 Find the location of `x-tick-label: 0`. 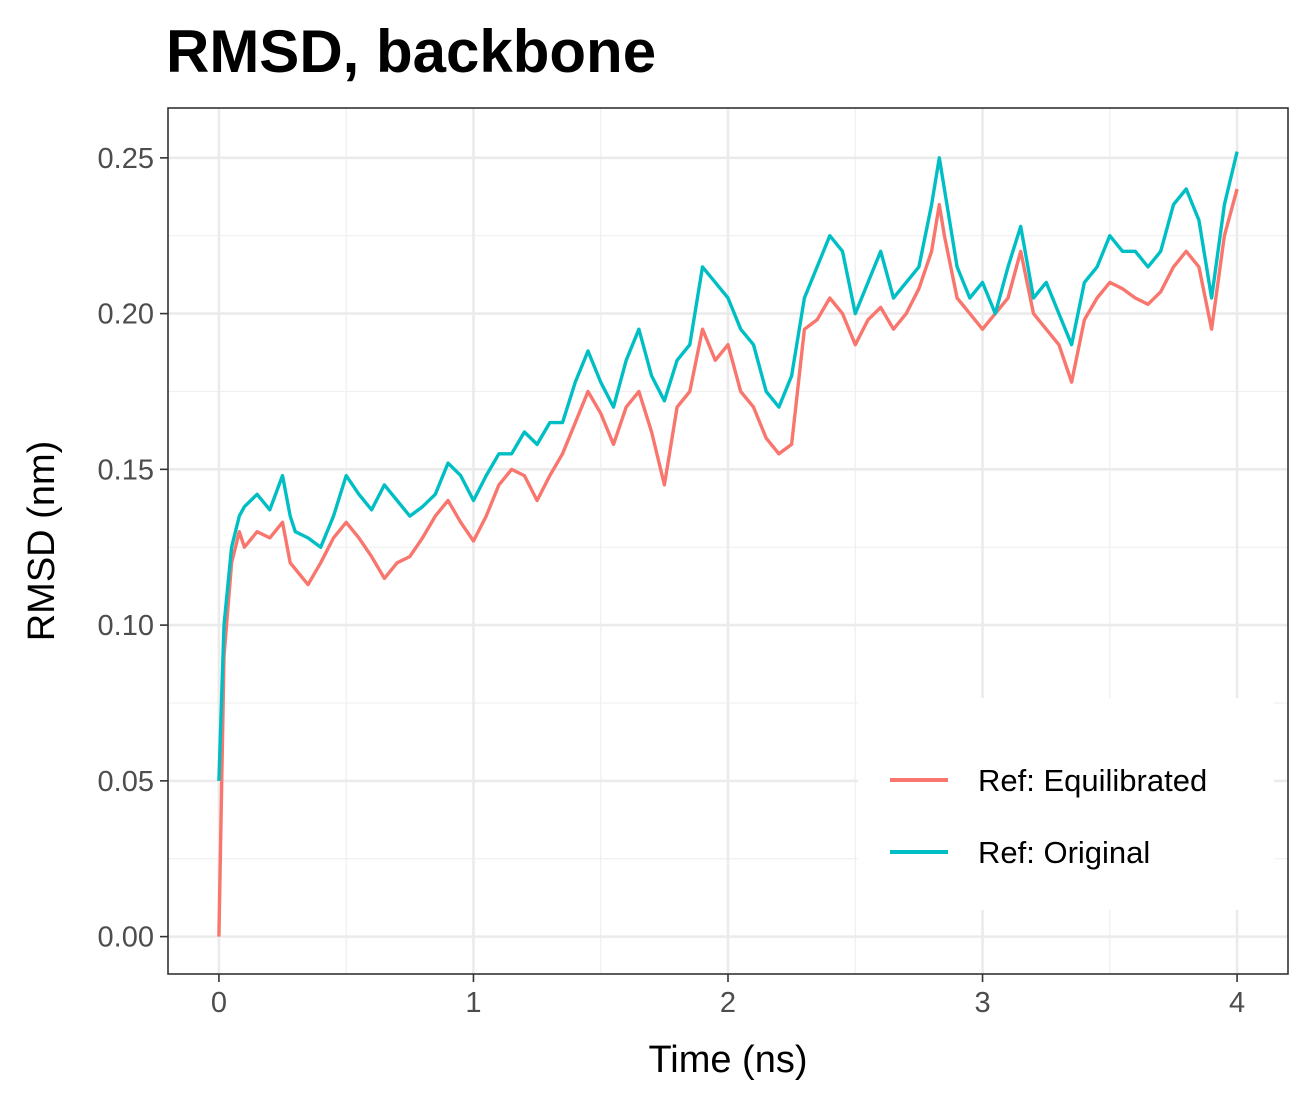

x-tick-label: 0 is located at coordinates (219, 1003).